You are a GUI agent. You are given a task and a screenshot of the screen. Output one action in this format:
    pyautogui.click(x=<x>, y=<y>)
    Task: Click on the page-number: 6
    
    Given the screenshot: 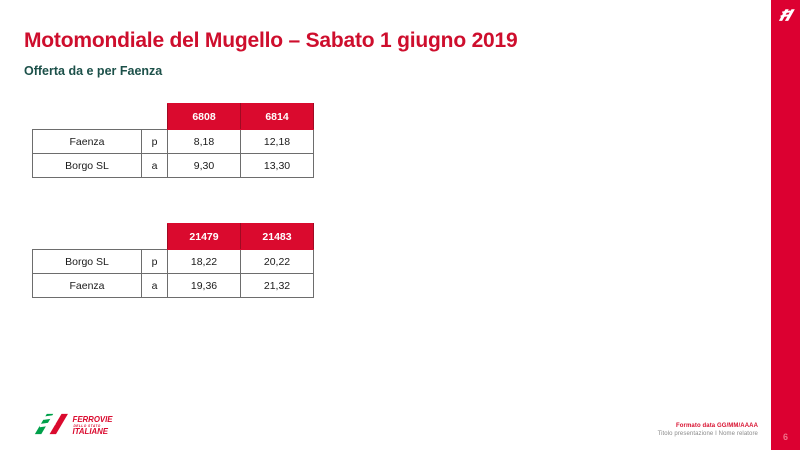 What is the action you would take?
    pyautogui.click(x=785, y=437)
    